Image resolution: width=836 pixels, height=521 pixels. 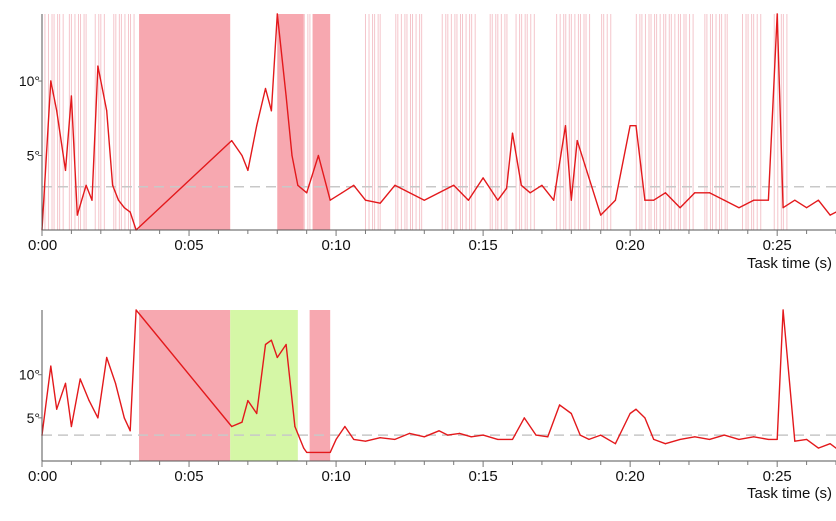 What do you see at coordinates (483, 245) in the screenshot?
I see `x-tick-label: 0:15` at bounding box center [483, 245].